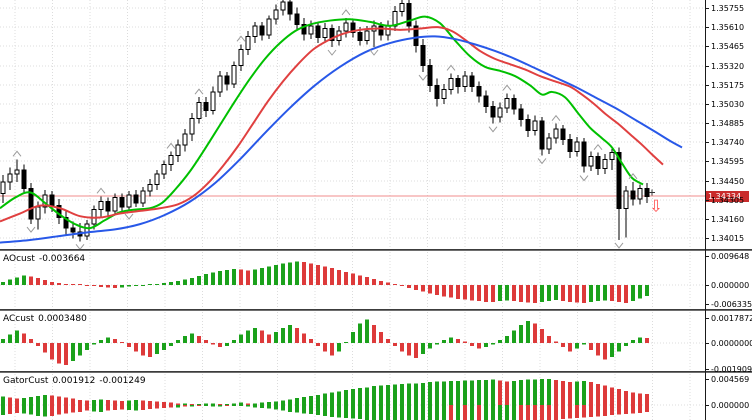 Image resolution: width=752 pixels, height=420 pixels. What do you see at coordinates (730, 379) in the screenshot?
I see `axis-label: 0.004569` at bounding box center [730, 379].